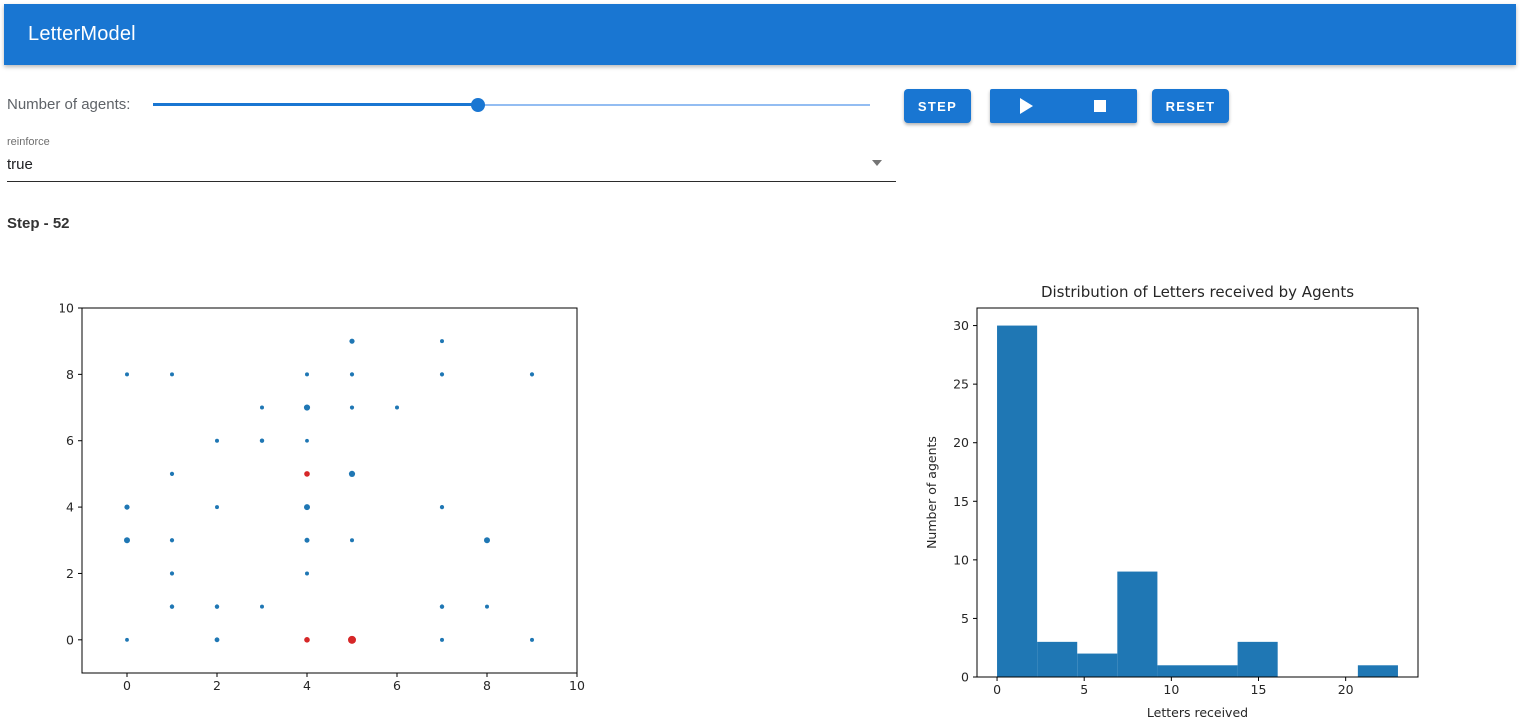 The image size is (1520, 727). Describe the element at coordinates (961, 325) in the screenshot. I see `y-tick-label: 30` at that location.